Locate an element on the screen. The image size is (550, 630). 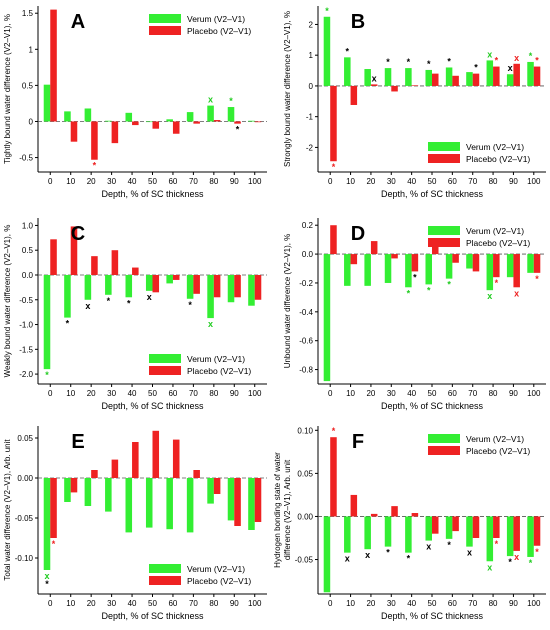
y-tick-label: -0.05 is located at coordinates (24, 518).